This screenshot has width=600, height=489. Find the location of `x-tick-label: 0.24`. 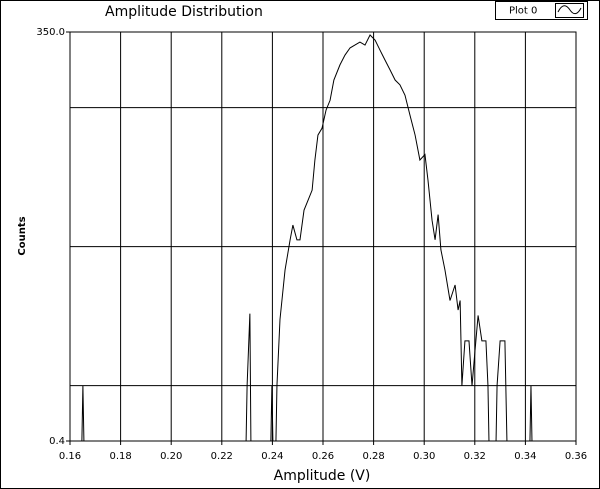

x-tick-label: 0.24 is located at coordinates (272, 456).